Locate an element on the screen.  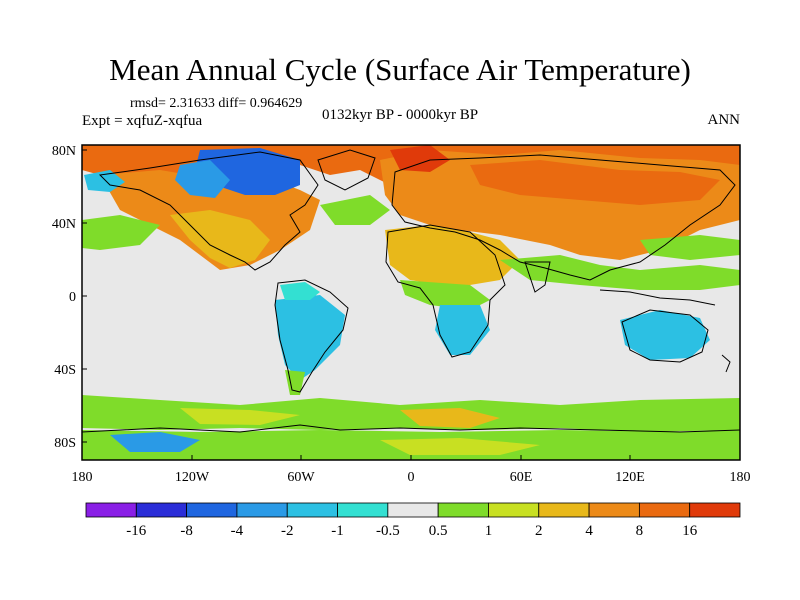
australia-cool-region is located at coordinates (665, 335).